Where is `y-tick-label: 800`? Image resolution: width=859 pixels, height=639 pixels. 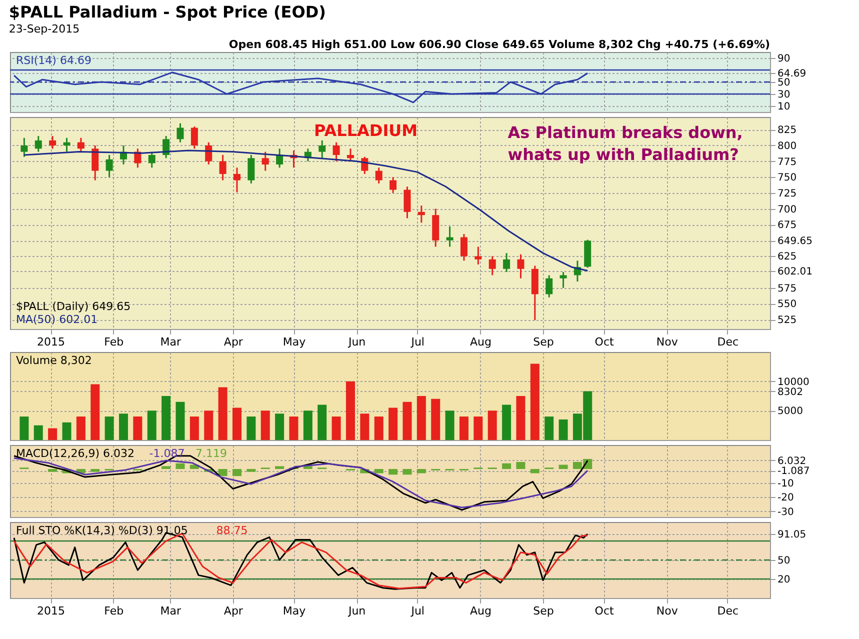
y-tick-label: 800 is located at coordinates (787, 146).